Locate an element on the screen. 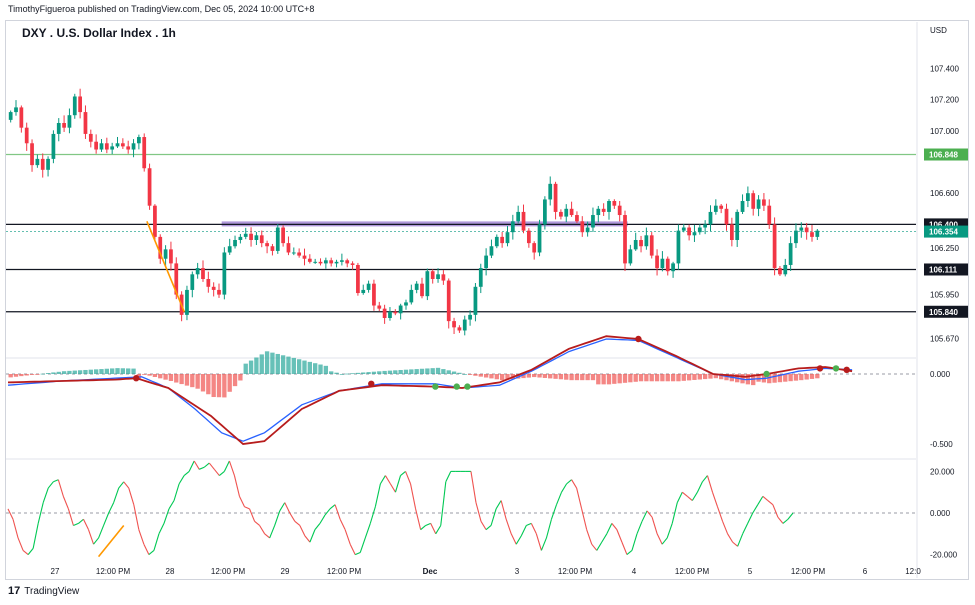  x-axis-tick-label: 29 is located at coordinates (285, 571).